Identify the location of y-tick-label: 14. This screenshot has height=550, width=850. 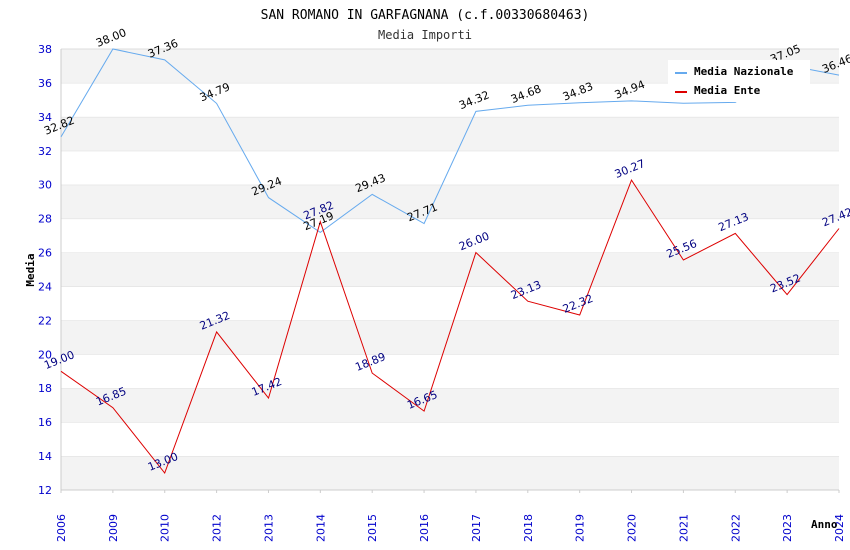
(45, 456).